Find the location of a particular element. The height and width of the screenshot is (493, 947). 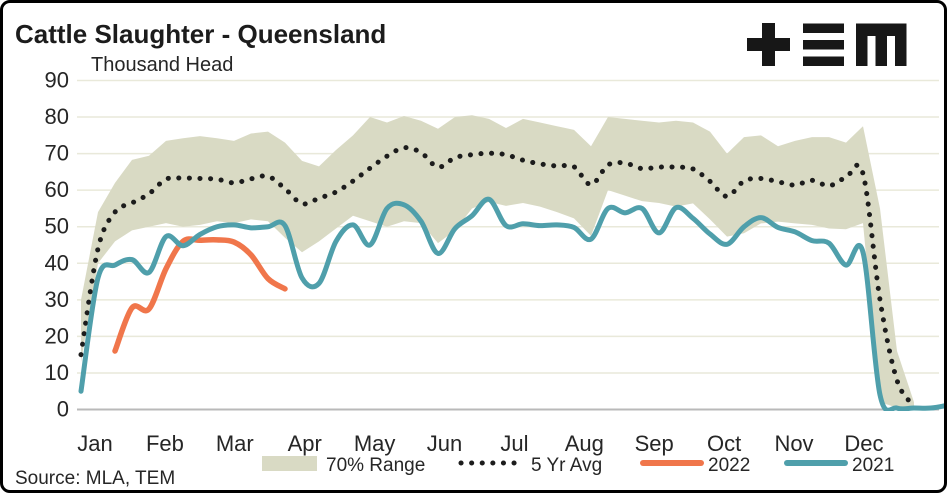

y-tick-label-70: 70 is located at coordinates (57, 153).